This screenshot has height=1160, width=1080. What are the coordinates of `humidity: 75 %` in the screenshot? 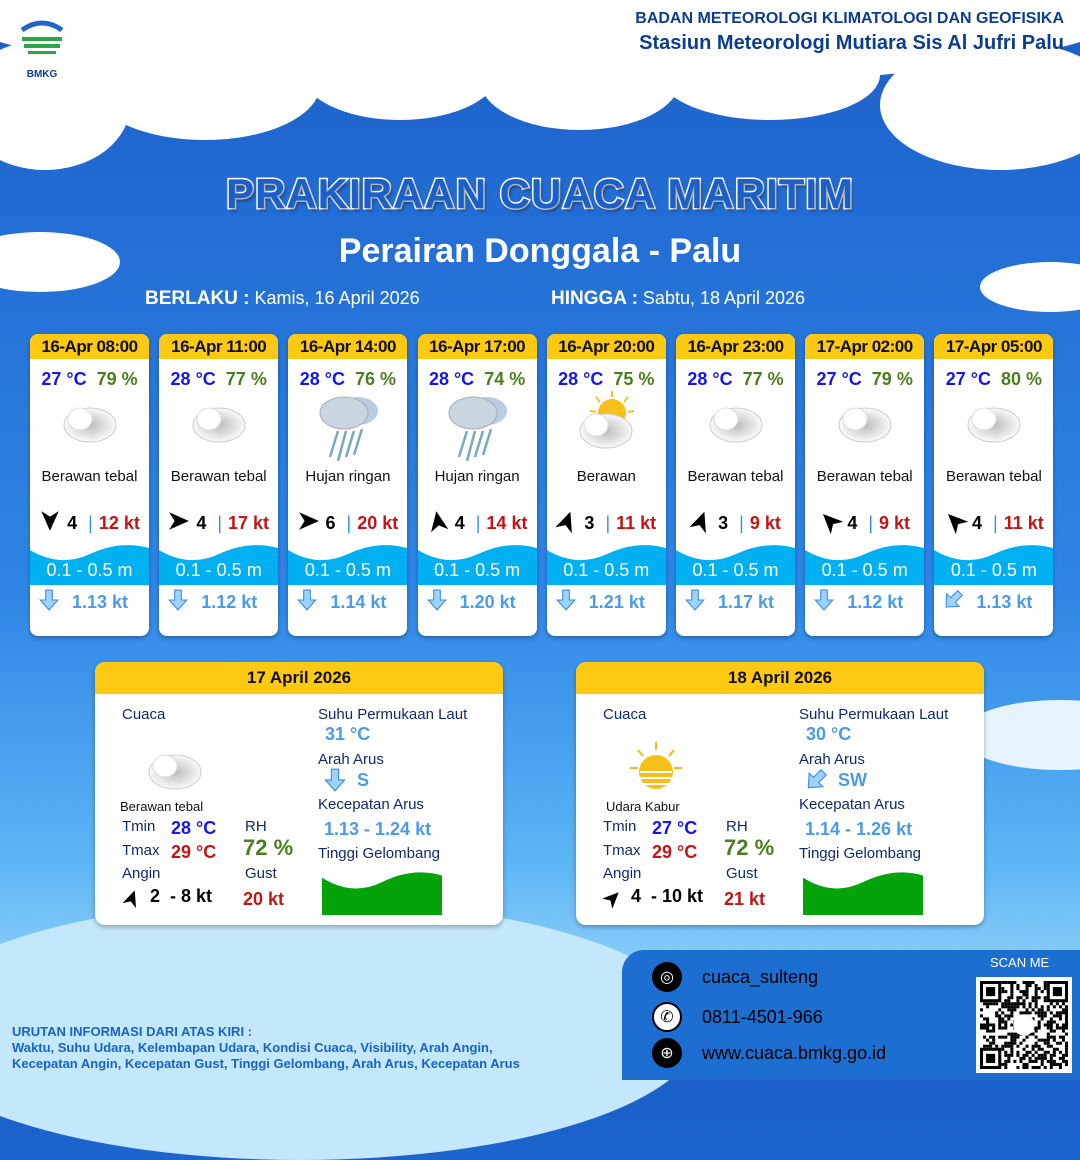 It's located at (634, 379).